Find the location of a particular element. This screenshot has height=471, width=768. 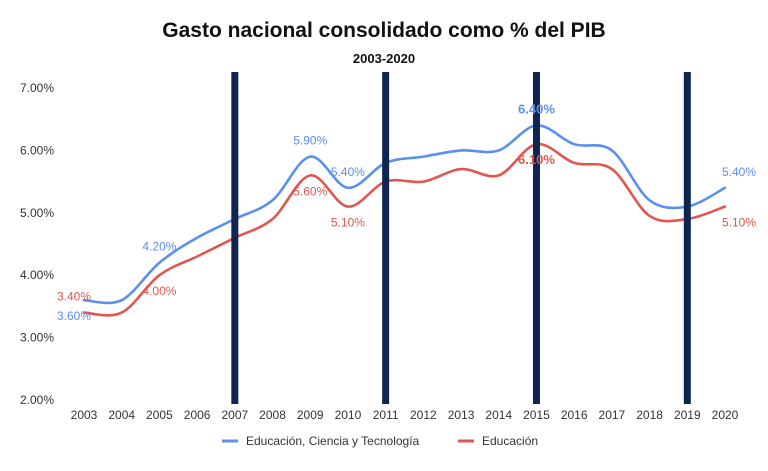

legend-label: Educación is located at coordinates (510, 441).